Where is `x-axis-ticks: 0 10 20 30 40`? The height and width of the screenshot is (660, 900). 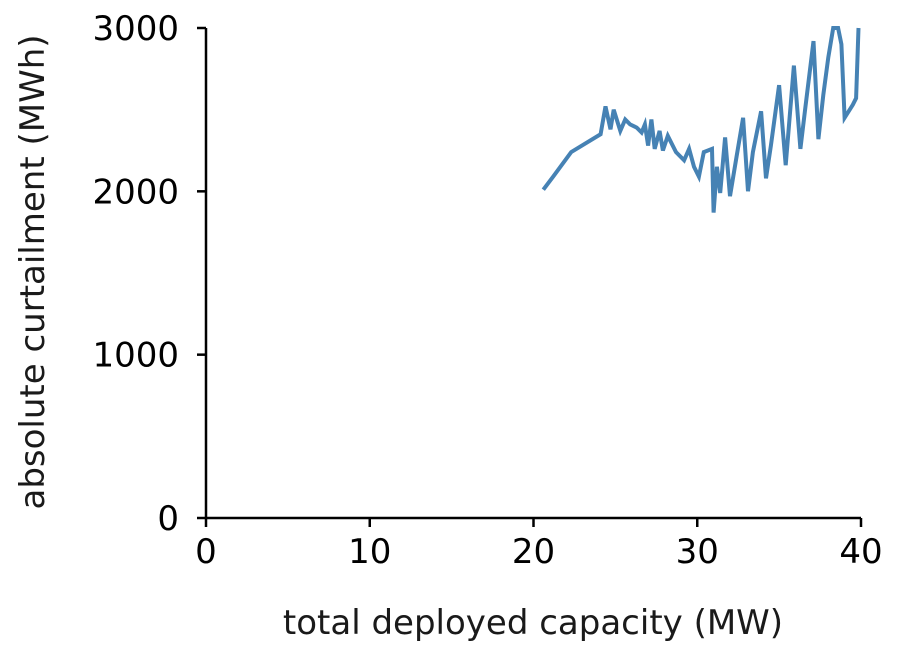 x-axis-ticks: 0 10 20 30 40 is located at coordinates (539, 545).